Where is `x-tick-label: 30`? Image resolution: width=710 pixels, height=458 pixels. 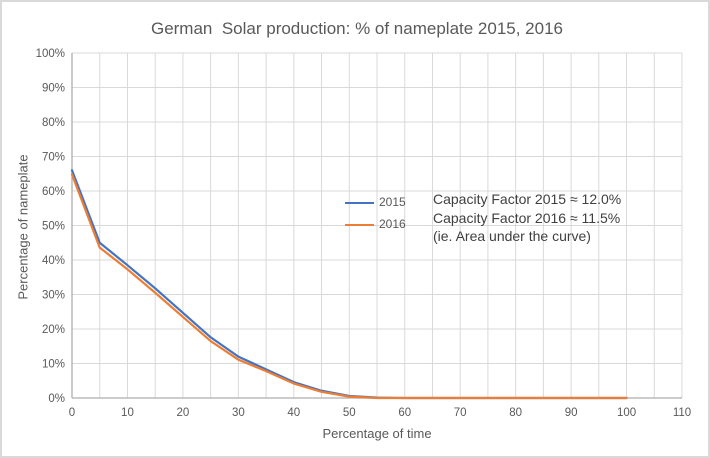
x-tick-label: 30 is located at coordinates (238, 413).